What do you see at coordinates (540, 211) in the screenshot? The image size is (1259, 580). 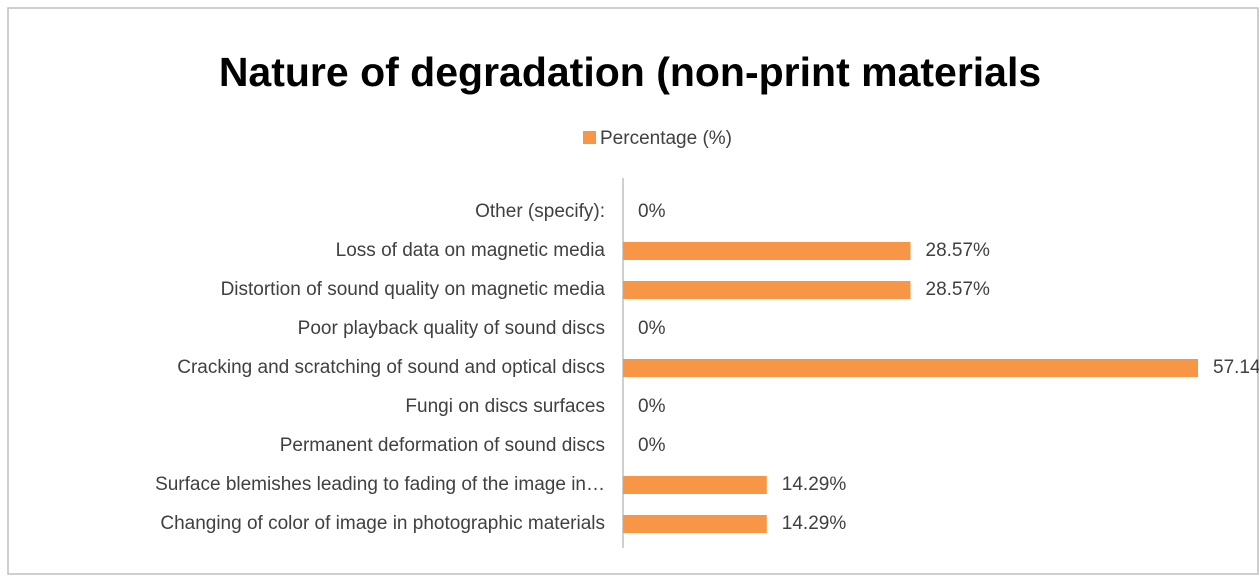 I see `y-tick-label: Other (specify):` at bounding box center [540, 211].